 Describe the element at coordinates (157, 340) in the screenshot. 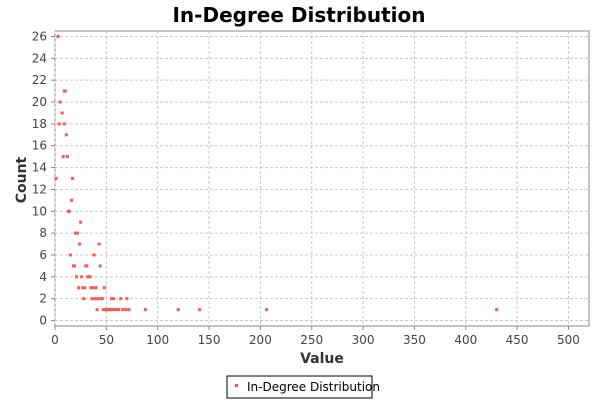

I see `x-tick-label: 100` at that location.